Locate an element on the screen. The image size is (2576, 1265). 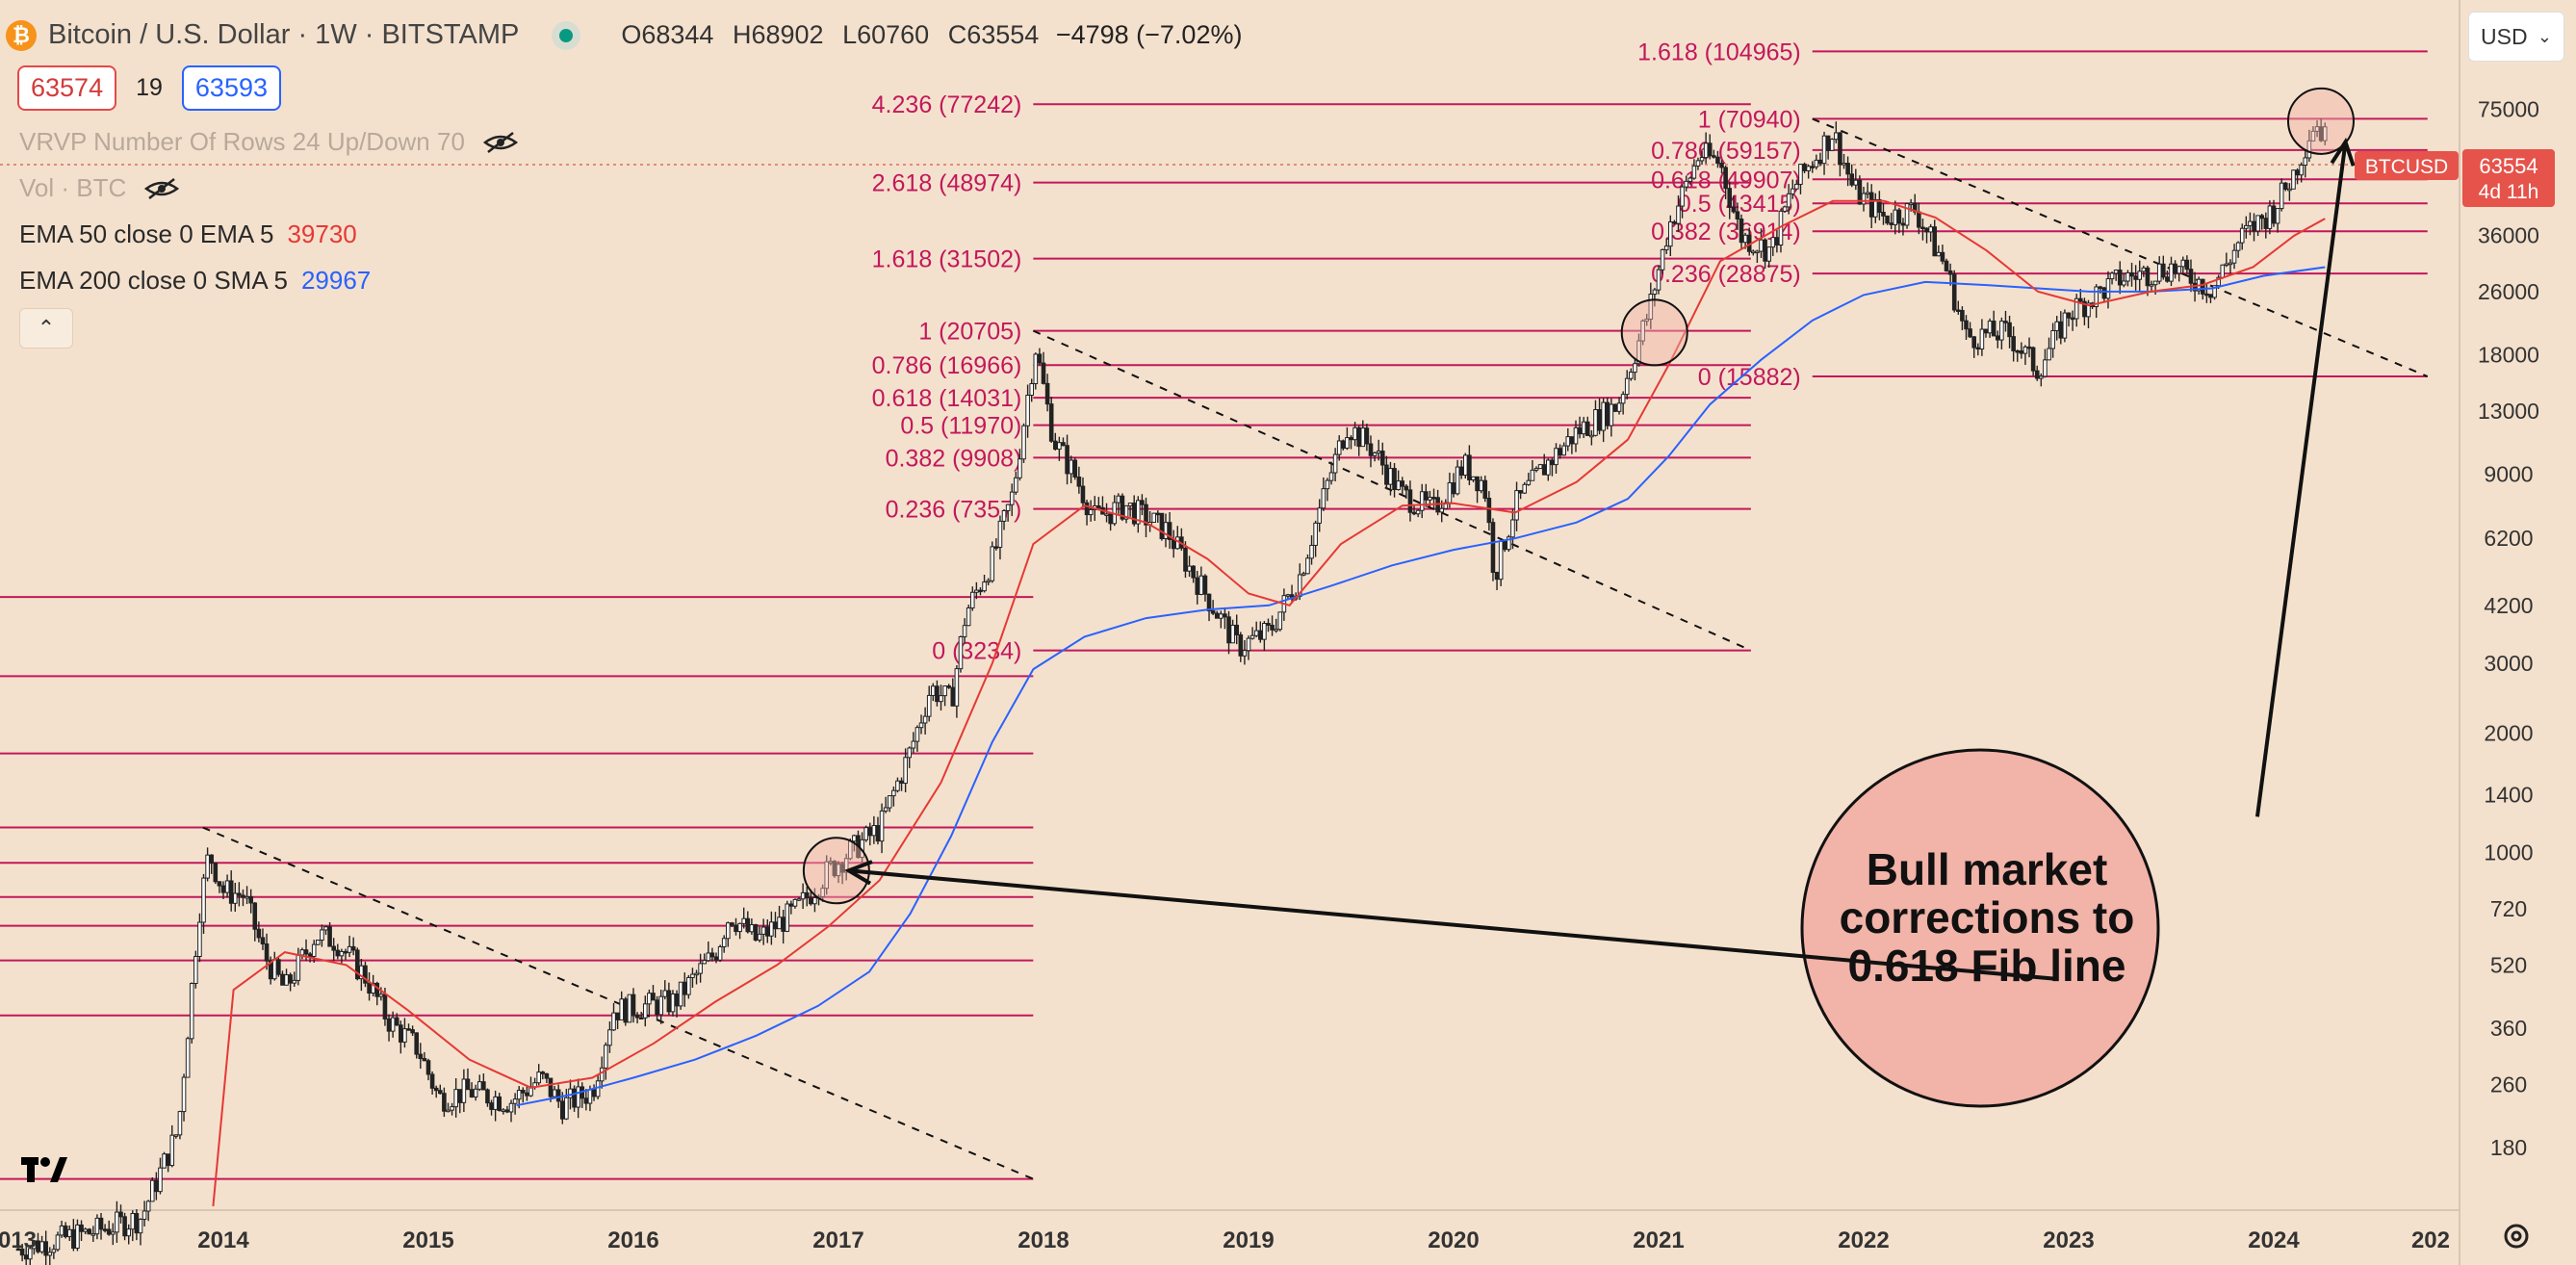
indicator-ema200: EMA 200 close 0 SMA 5 29967 is located at coordinates (195, 281).